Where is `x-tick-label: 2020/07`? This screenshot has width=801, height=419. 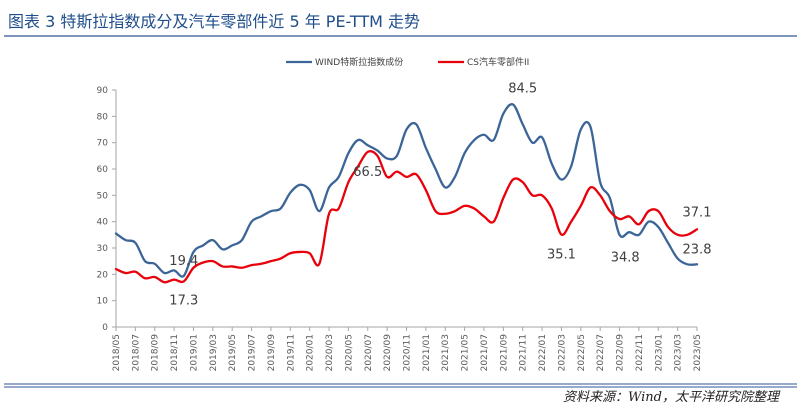
x-tick-label: 2020/07 is located at coordinates (369, 352).